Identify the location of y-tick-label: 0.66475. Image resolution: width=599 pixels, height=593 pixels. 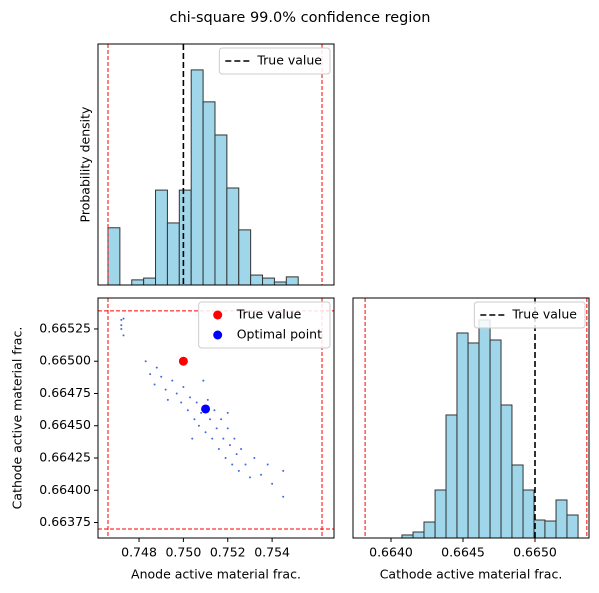
(65, 392).